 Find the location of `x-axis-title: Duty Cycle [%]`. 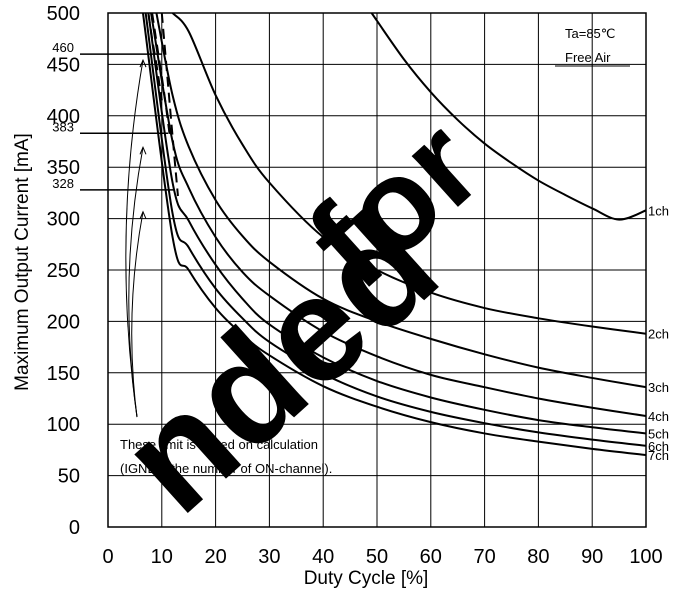

x-axis-title: Duty Cycle [%] is located at coordinates (366, 578).